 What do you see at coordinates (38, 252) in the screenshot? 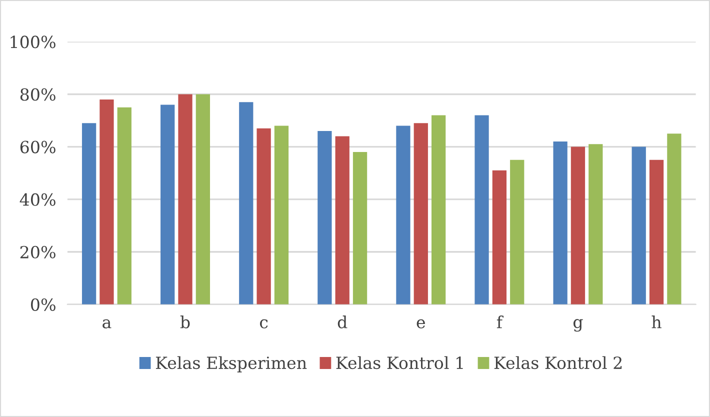
I see `y-tick-label: 20%` at bounding box center [38, 252].